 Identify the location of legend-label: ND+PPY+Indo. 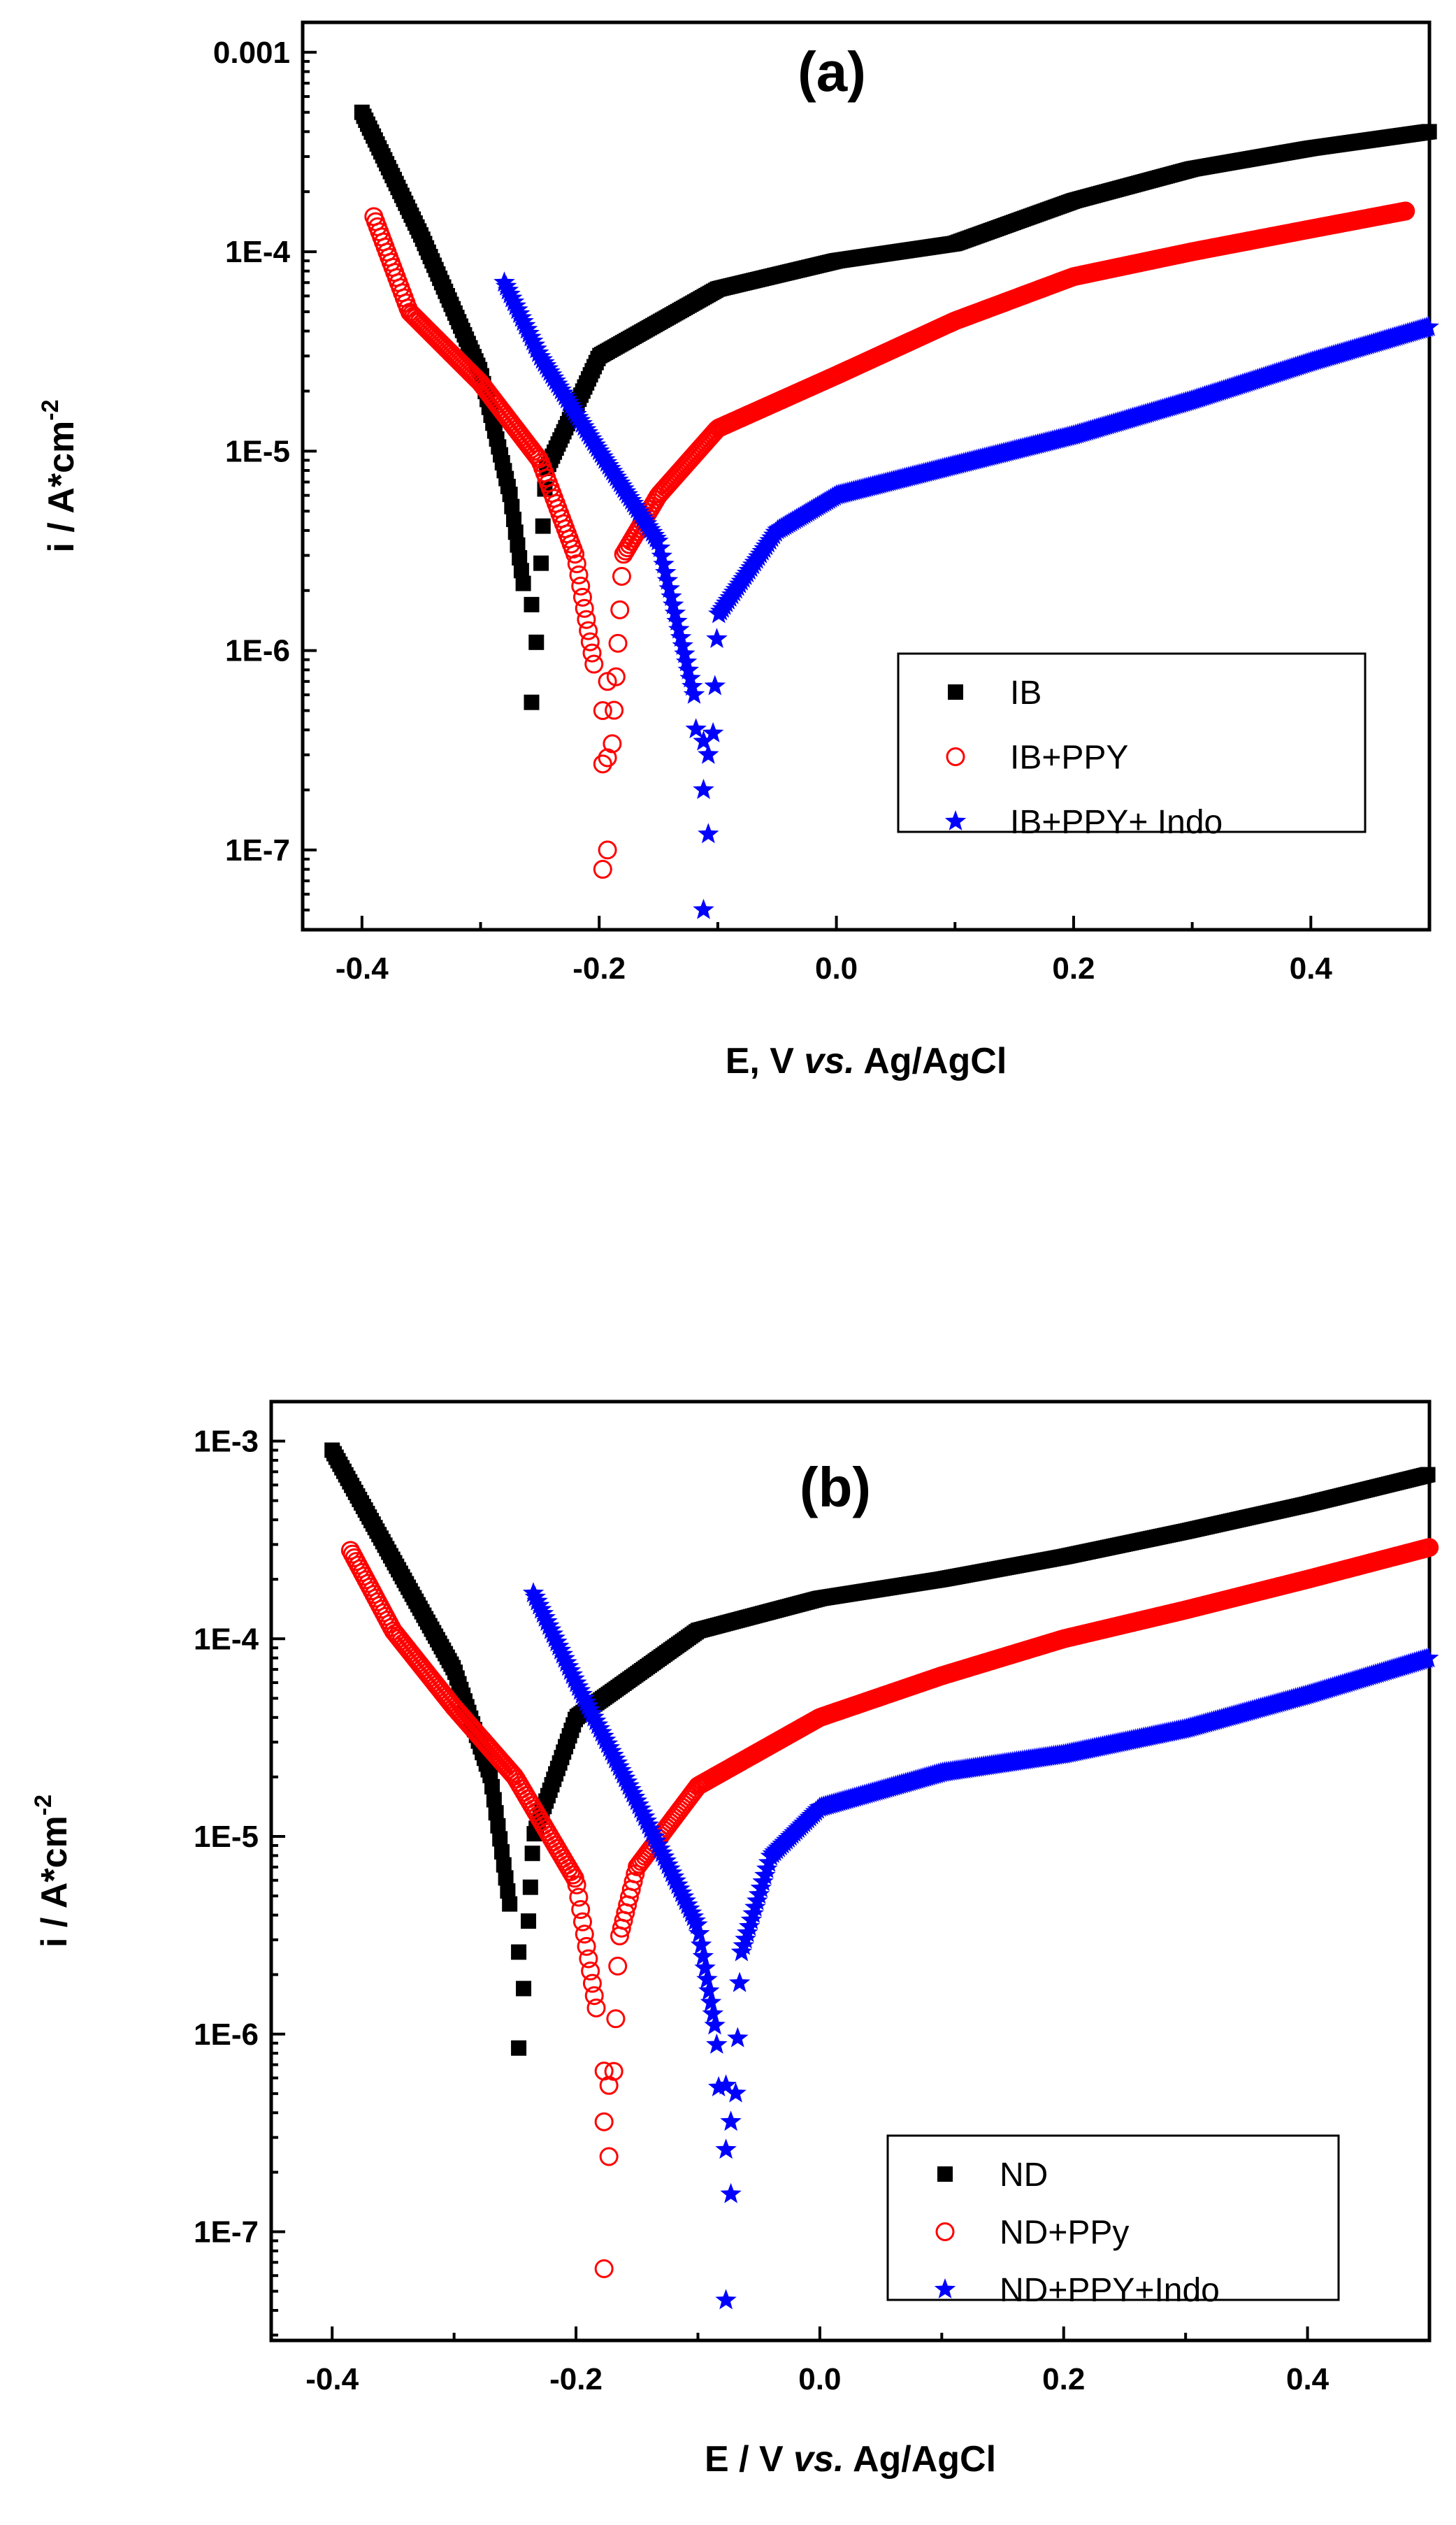
(1110, 2290).